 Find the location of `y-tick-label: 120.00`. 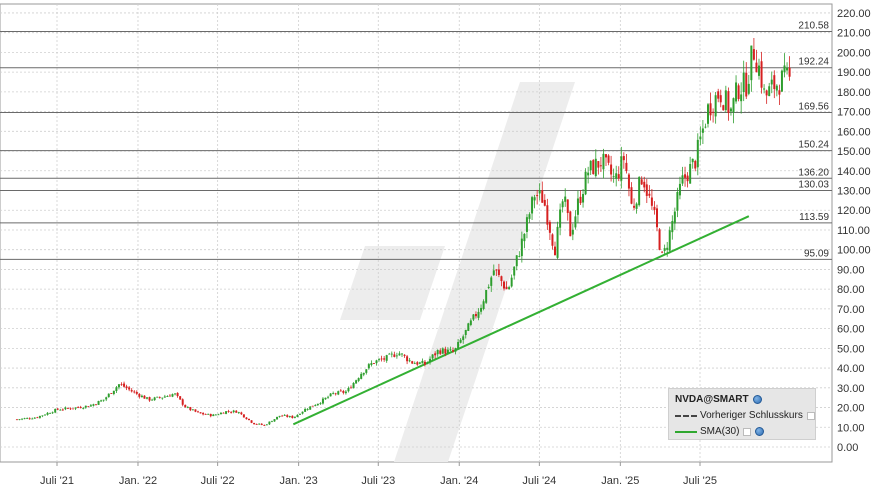

y-tick-label: 120.00 is located at coordinates (854, 211).